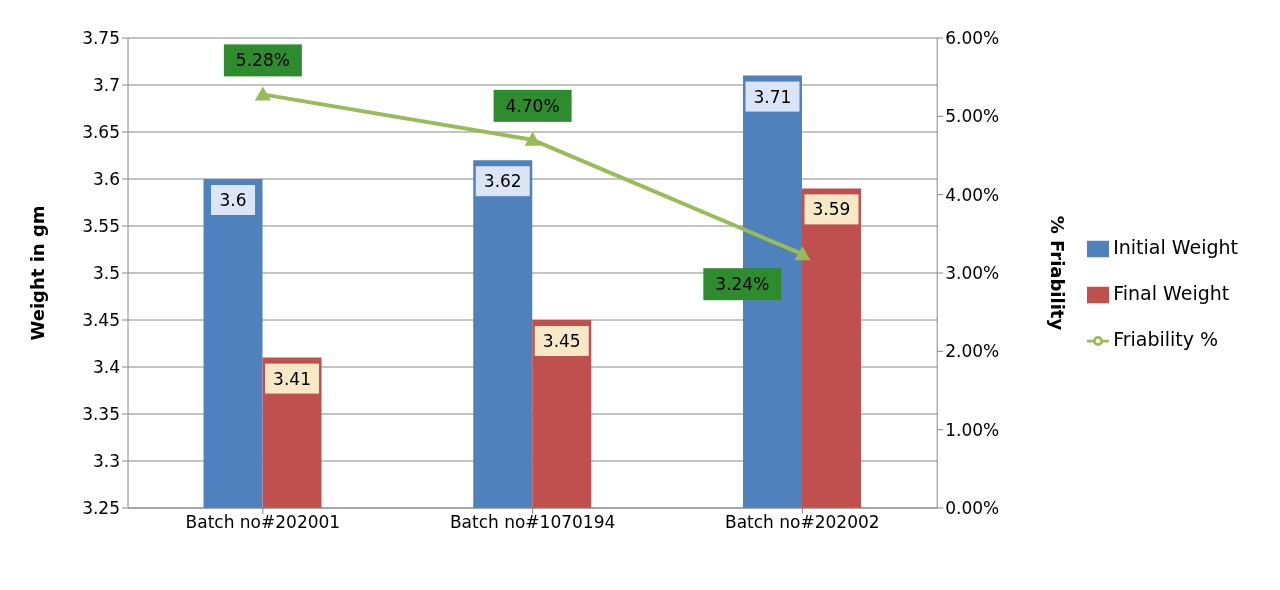 The width and height of the screenshot is (1280, 590). Describe the element at coordinates (802, 522) in the screenshot. I see `x-tick-label: Batch no#202002` at that location.